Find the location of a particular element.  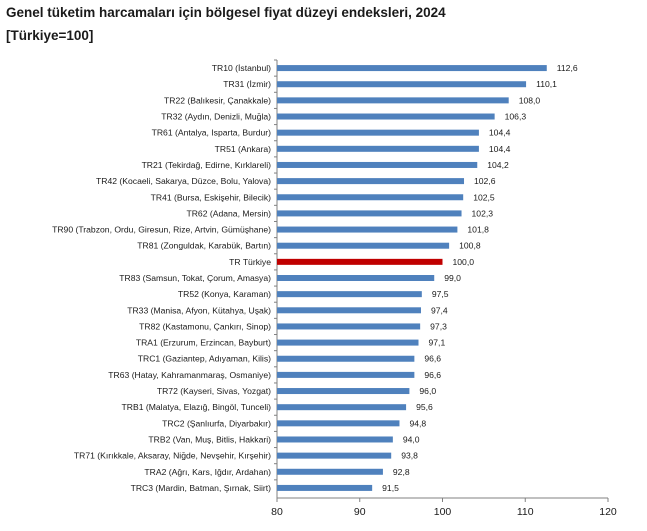

value-label: 99,0 is located at coordinates (452, 278).